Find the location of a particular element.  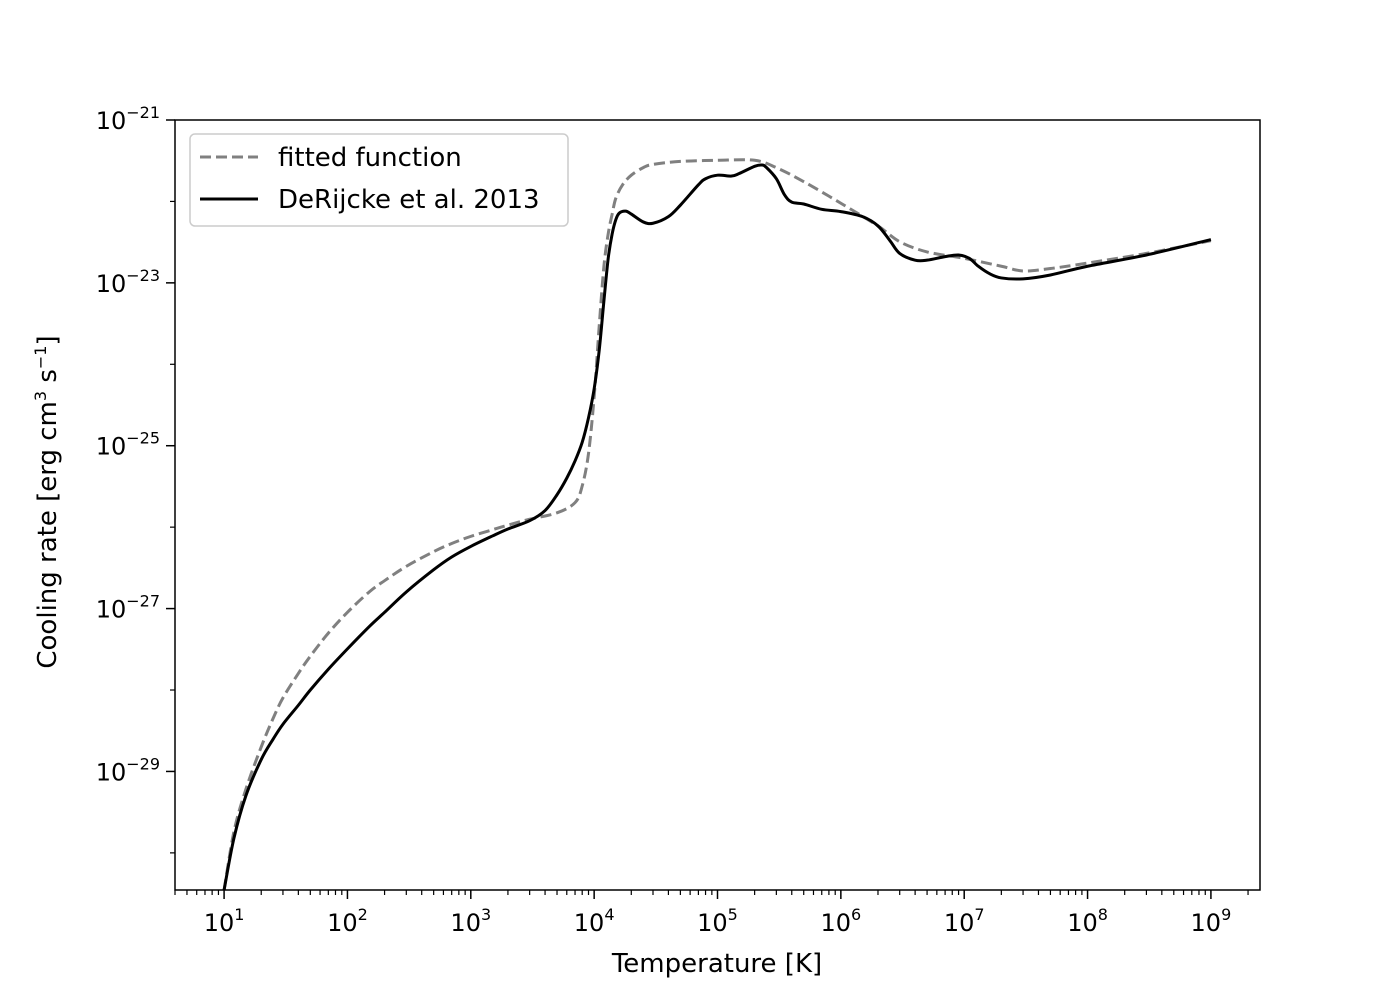

x-tick-exponent: 7 is located at coordinates (979, 914).